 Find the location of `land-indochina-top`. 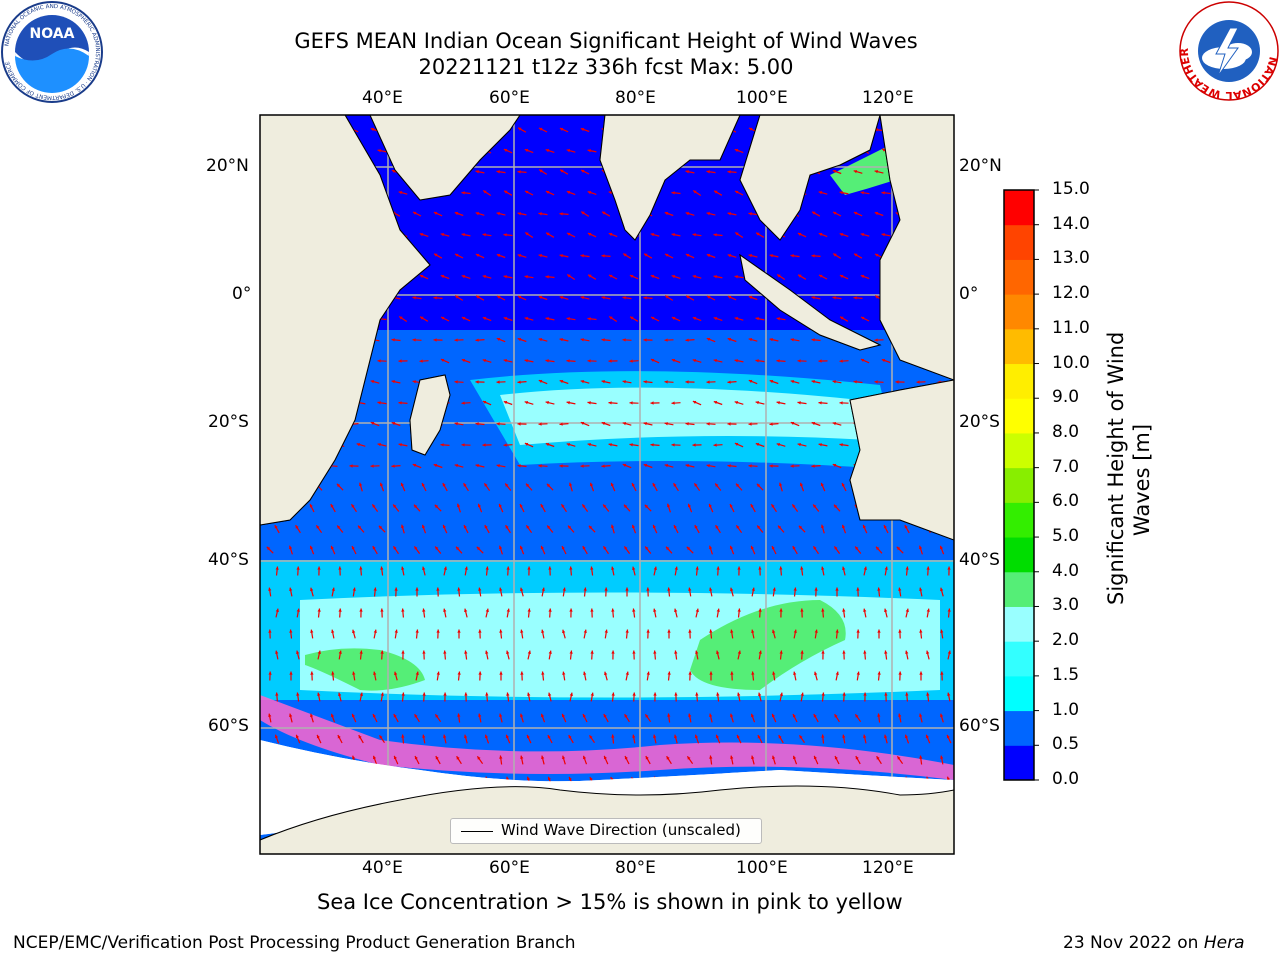

land-indochina-top is located at coordinates (810, 178).